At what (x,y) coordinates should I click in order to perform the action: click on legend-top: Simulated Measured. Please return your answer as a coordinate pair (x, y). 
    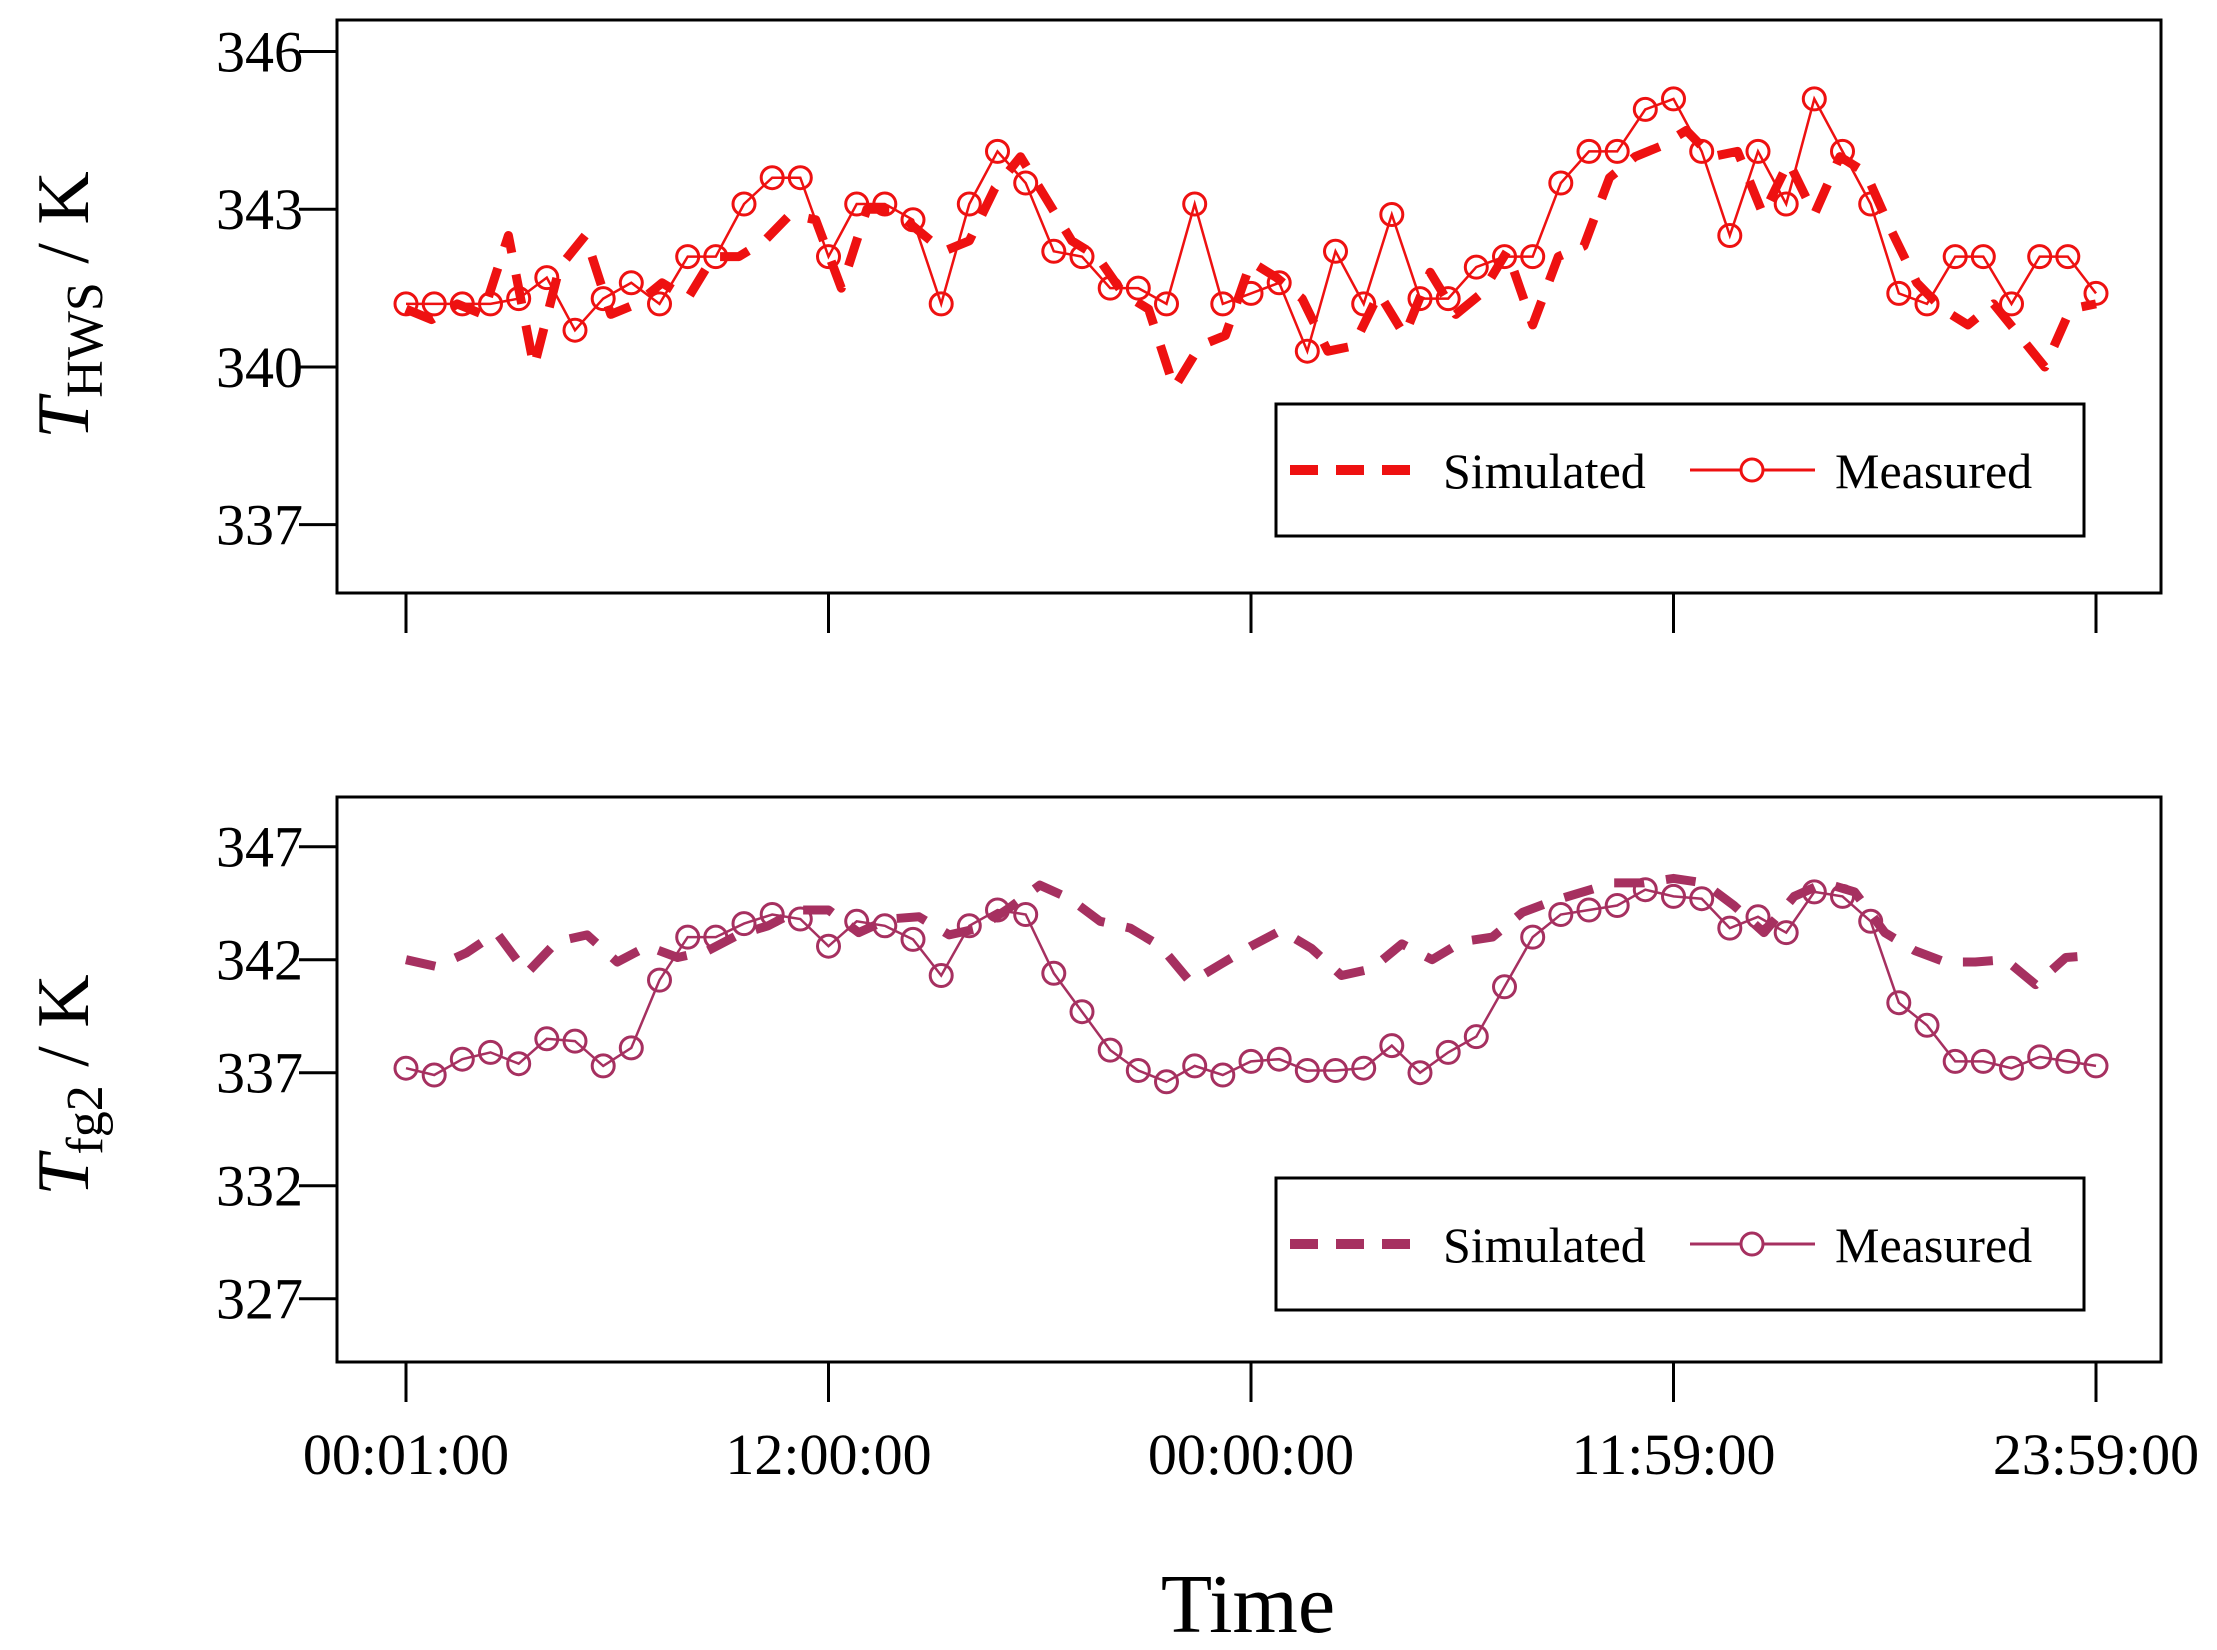
    Looking at the image, I should click on (1680, 470).